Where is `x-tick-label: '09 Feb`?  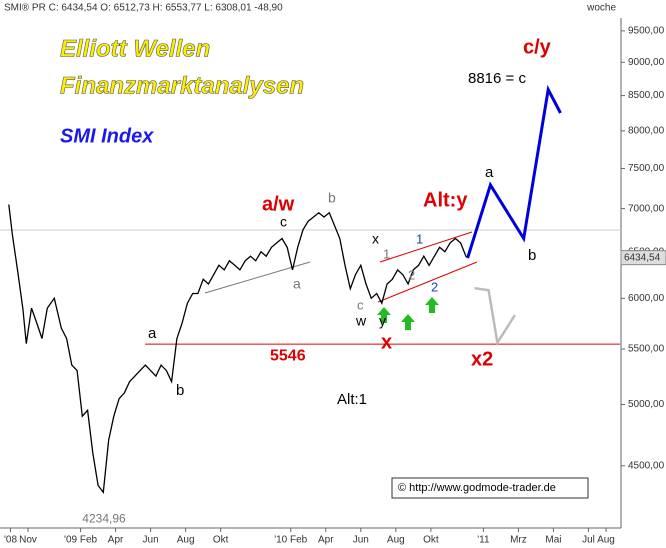
x-tick-label: '09 Feb is located at coordinates (80, 540).